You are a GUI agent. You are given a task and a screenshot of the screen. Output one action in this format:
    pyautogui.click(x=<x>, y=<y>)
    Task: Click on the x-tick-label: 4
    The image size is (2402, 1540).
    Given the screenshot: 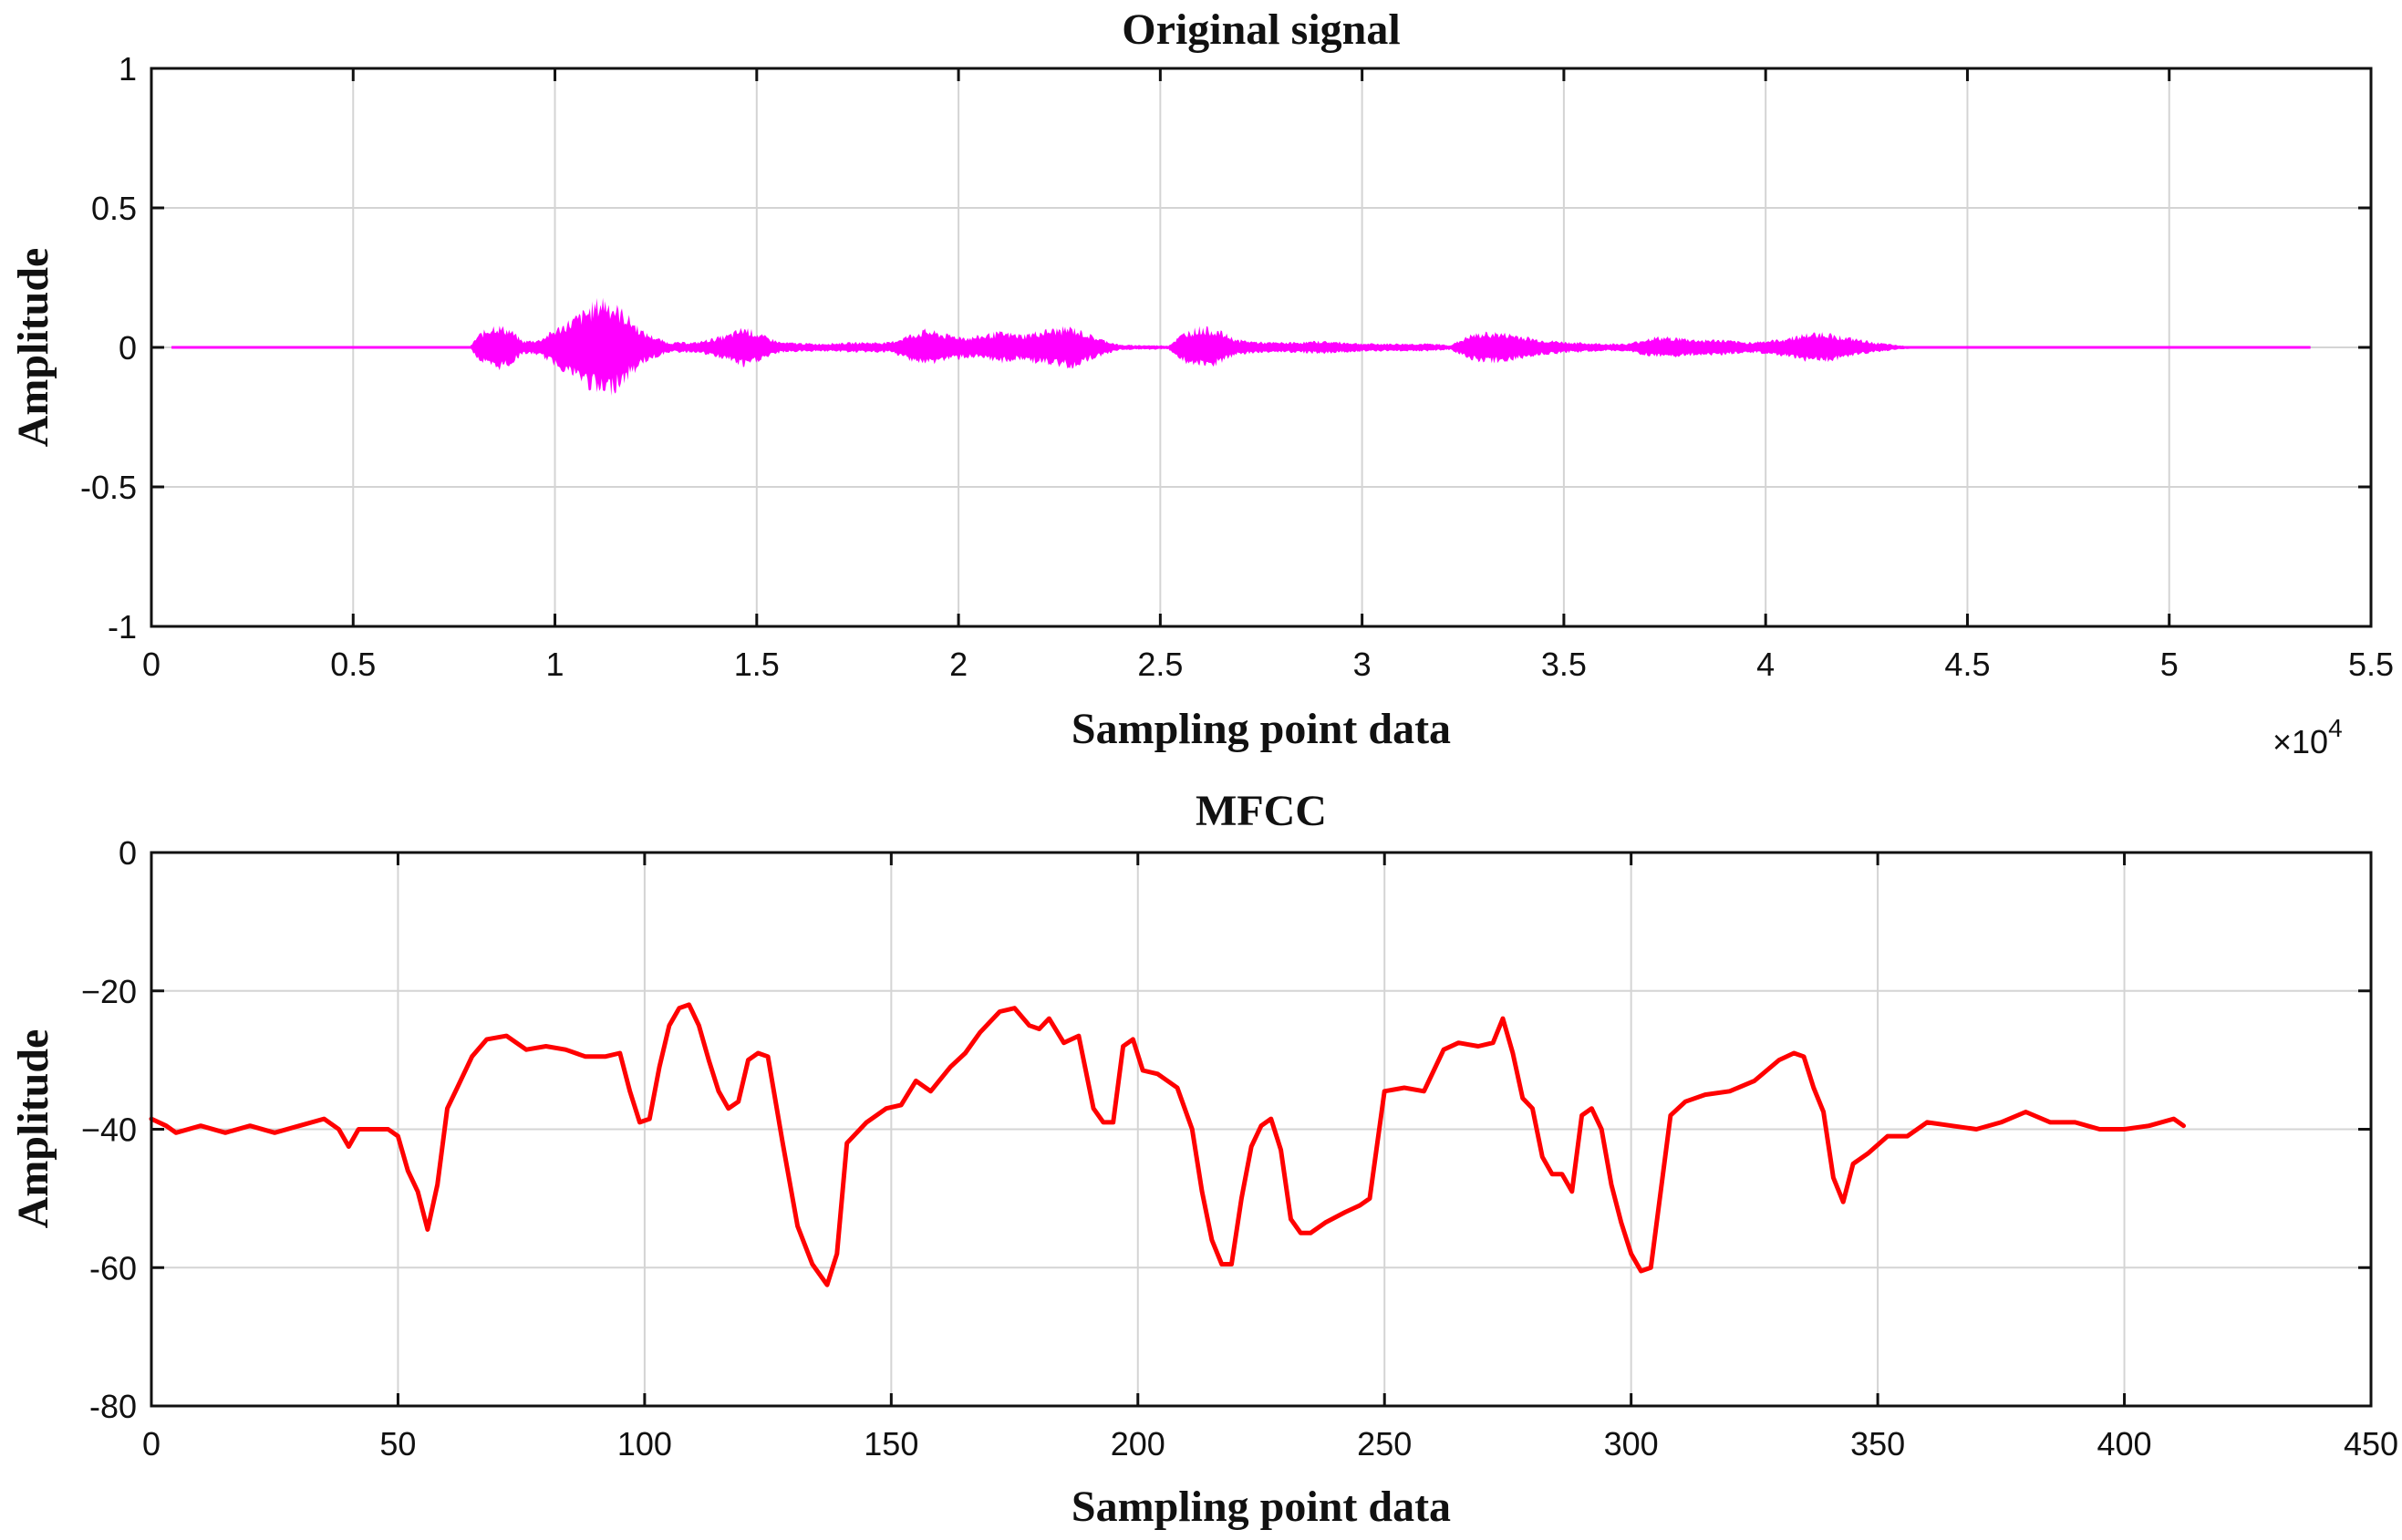 What is the action you would take?
    pyautogui.click(x=1765, y=664)
    